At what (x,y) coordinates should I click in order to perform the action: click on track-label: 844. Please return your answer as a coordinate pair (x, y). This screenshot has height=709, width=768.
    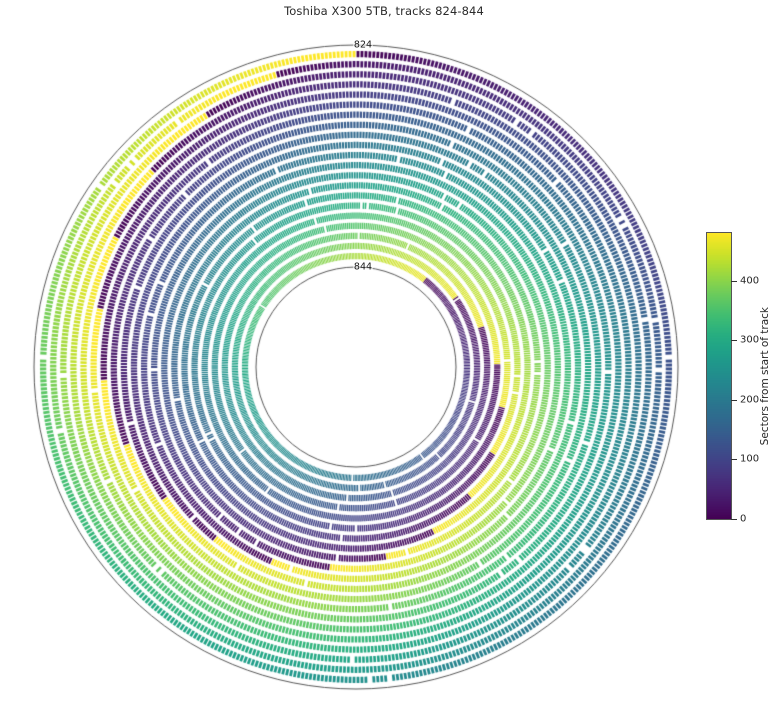
    Looking at the image, I should click on (363, 267).